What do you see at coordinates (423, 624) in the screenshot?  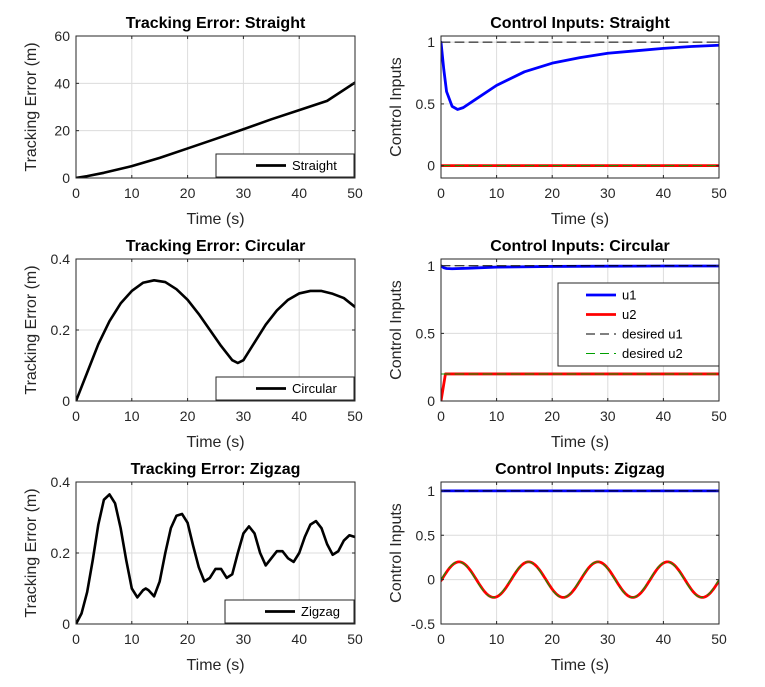 I see `y-tick-label: -0.5` at bounding box center [423, 624].